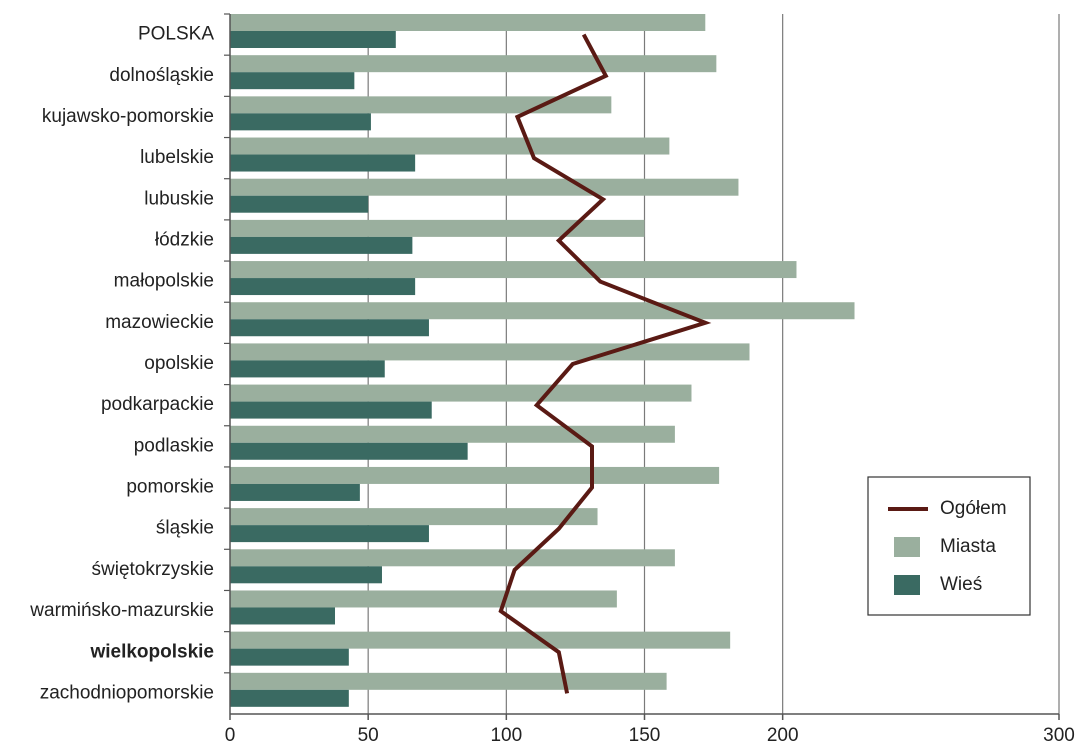 This screenshot has width=1083, height=744. What do you see at coordinates (164, 281) in the screenshot?
I see `category-label: małopolskie` at bounding box center [164, 281].